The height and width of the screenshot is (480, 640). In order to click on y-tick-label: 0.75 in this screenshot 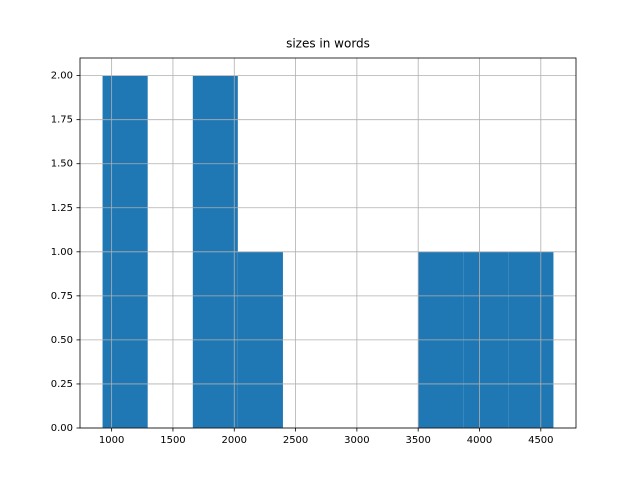, I will do `click(62, 296)`.